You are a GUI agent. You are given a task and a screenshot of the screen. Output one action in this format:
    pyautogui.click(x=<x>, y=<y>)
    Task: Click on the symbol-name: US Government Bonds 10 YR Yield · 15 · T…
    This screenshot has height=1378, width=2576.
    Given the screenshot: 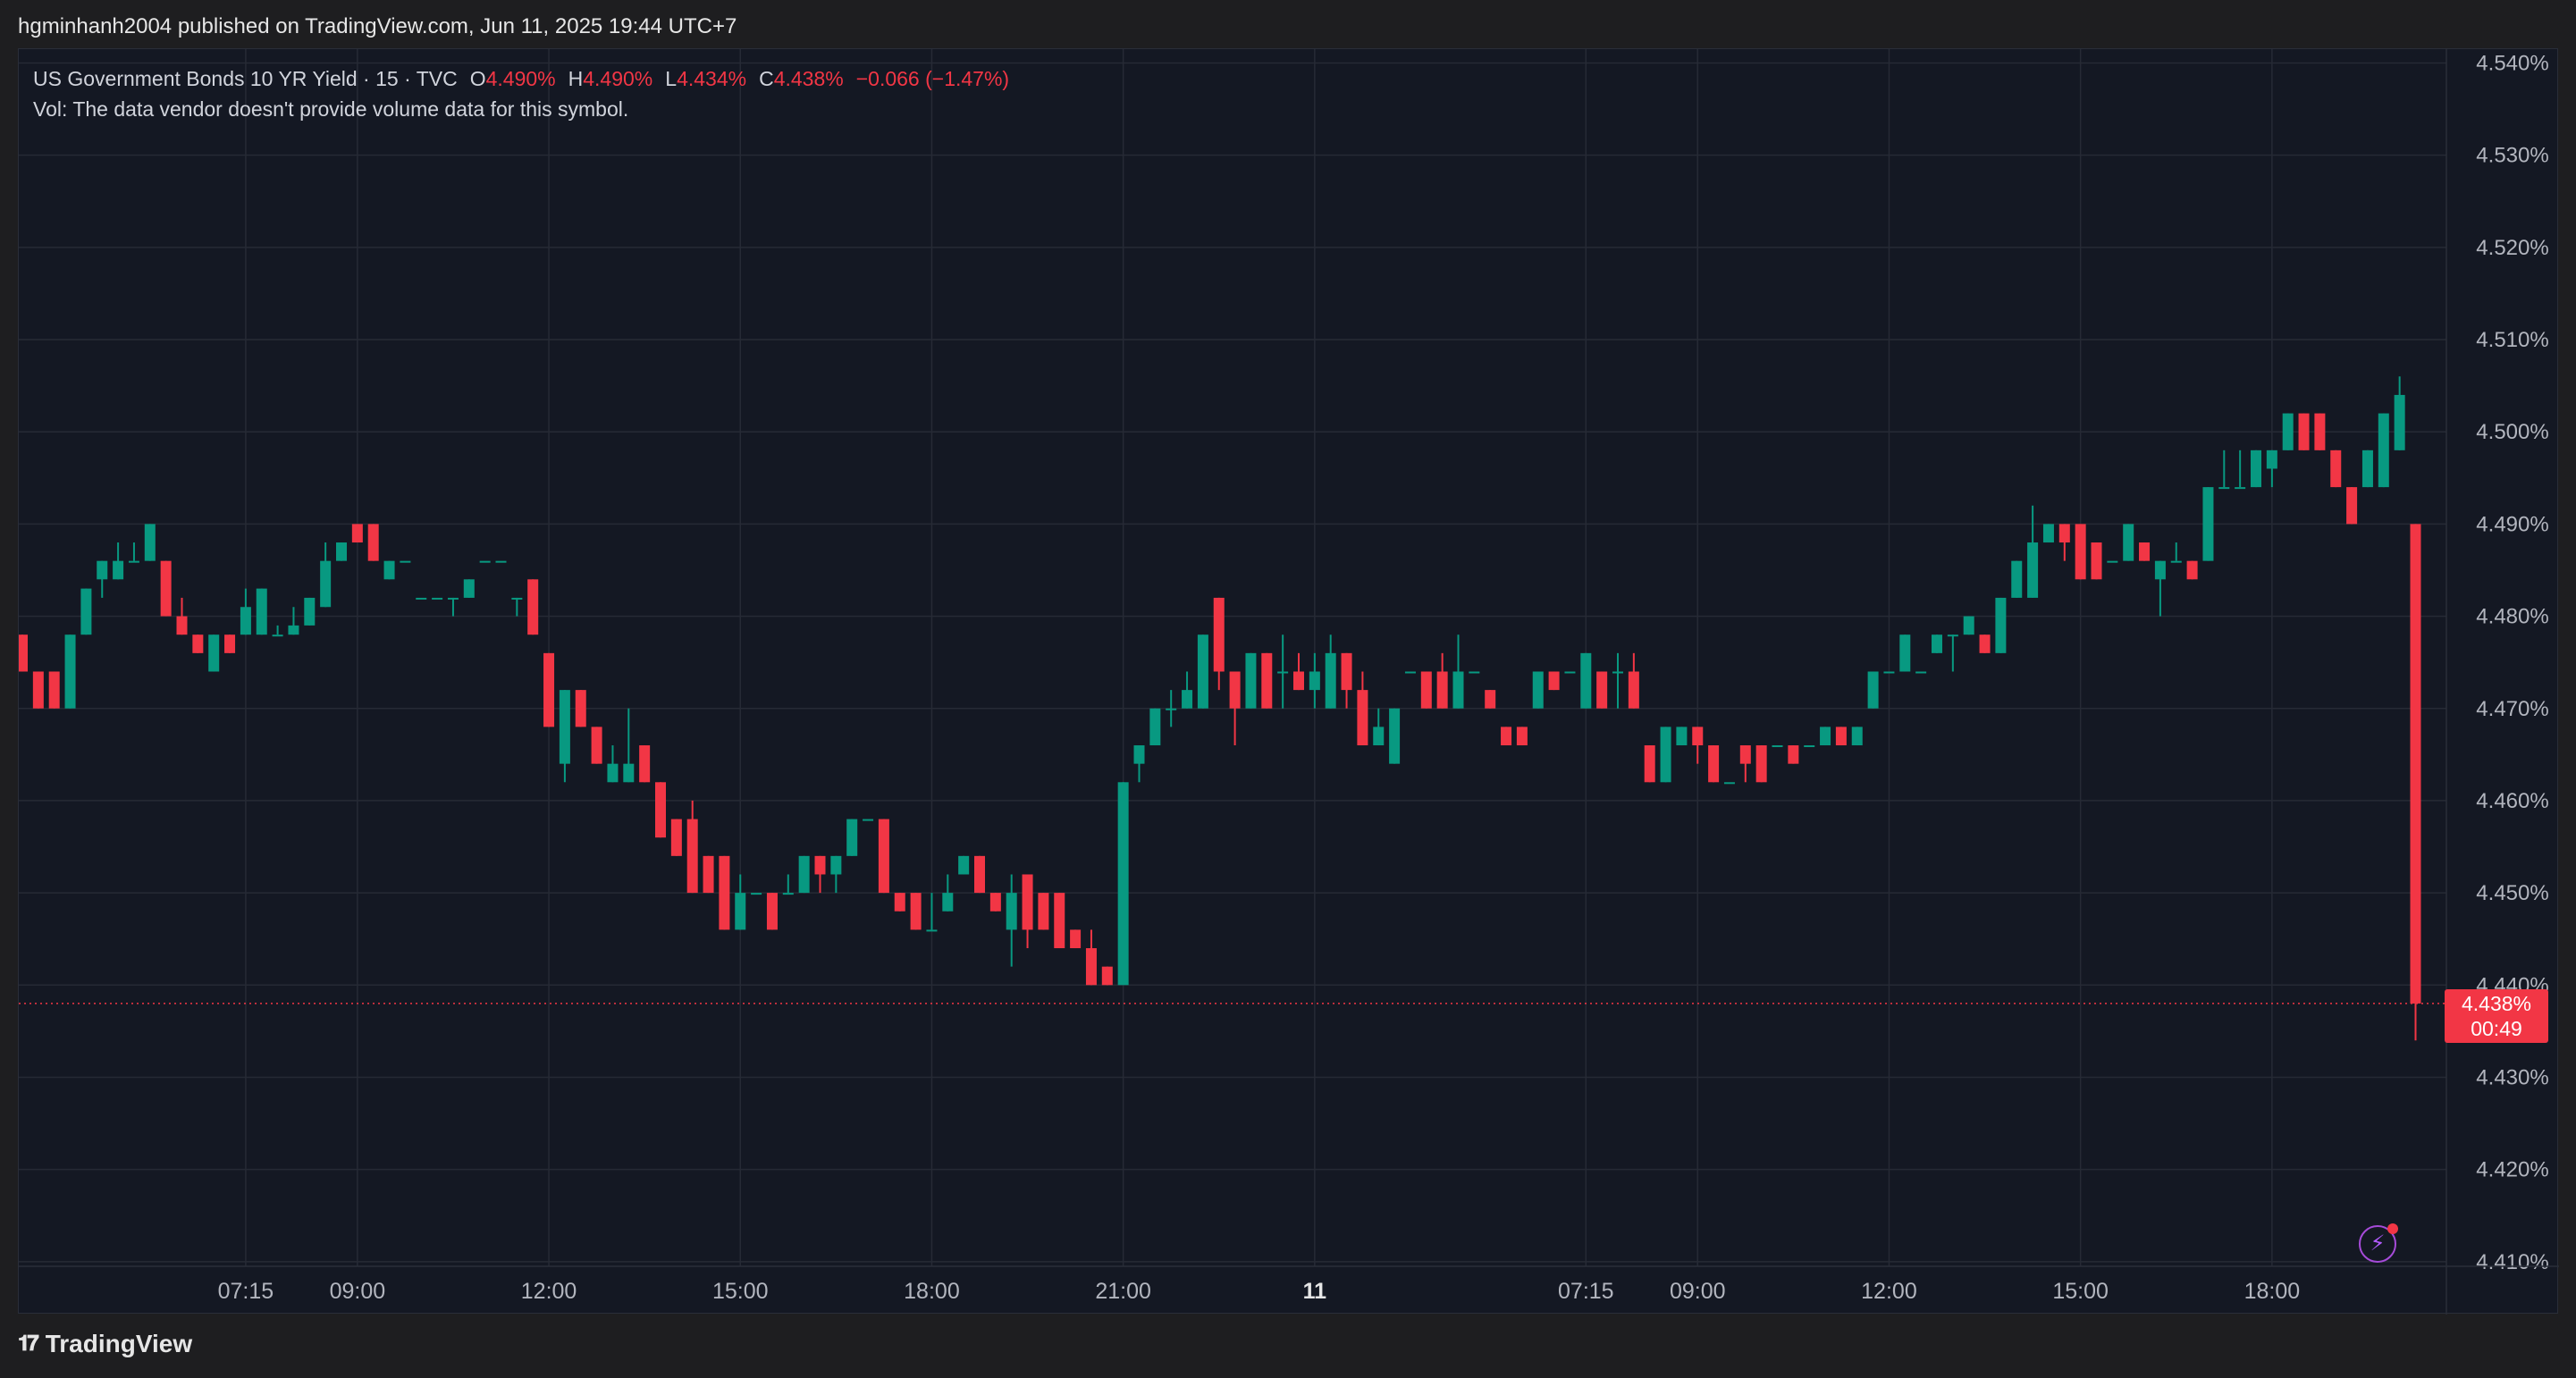 What is the action you would take?
    pyautogui.click(x=246, y=78)
    